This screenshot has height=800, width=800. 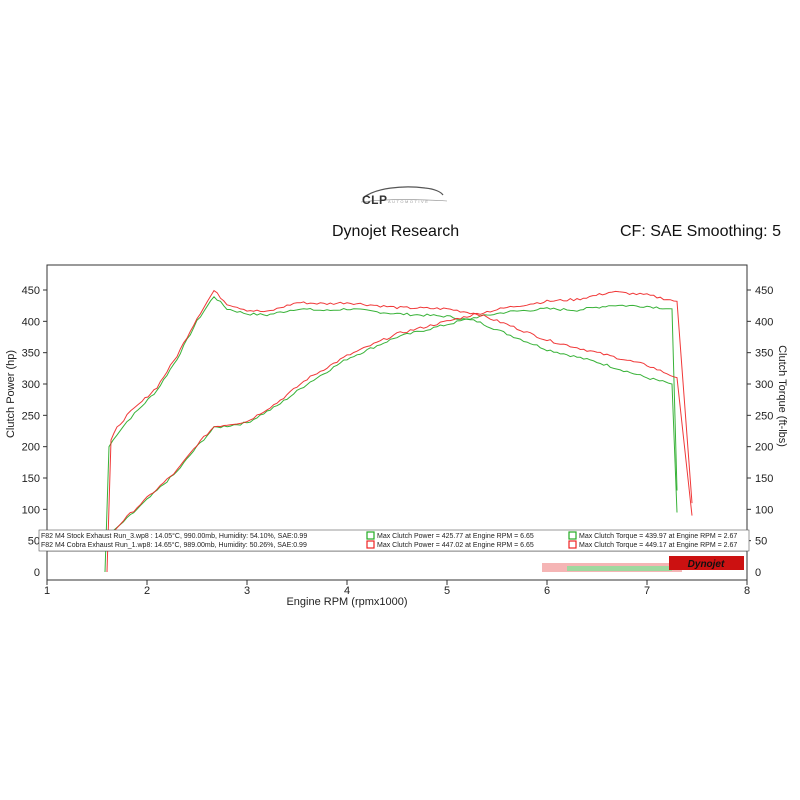 What do you see at coordinates (409, 201) in the screenshot?
I see `logo-subtitle: AUTOMOTIVE` at bounding box center [409, 201].